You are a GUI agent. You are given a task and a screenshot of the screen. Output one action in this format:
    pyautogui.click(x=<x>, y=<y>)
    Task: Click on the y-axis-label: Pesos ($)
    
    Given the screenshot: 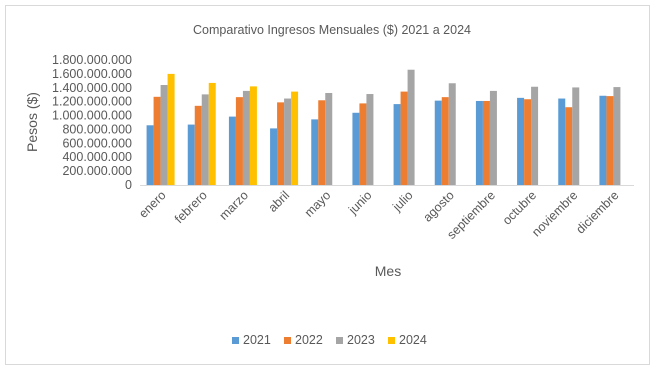 What is the action you would take?
    pyautogui.click(x=32, y=122)
    